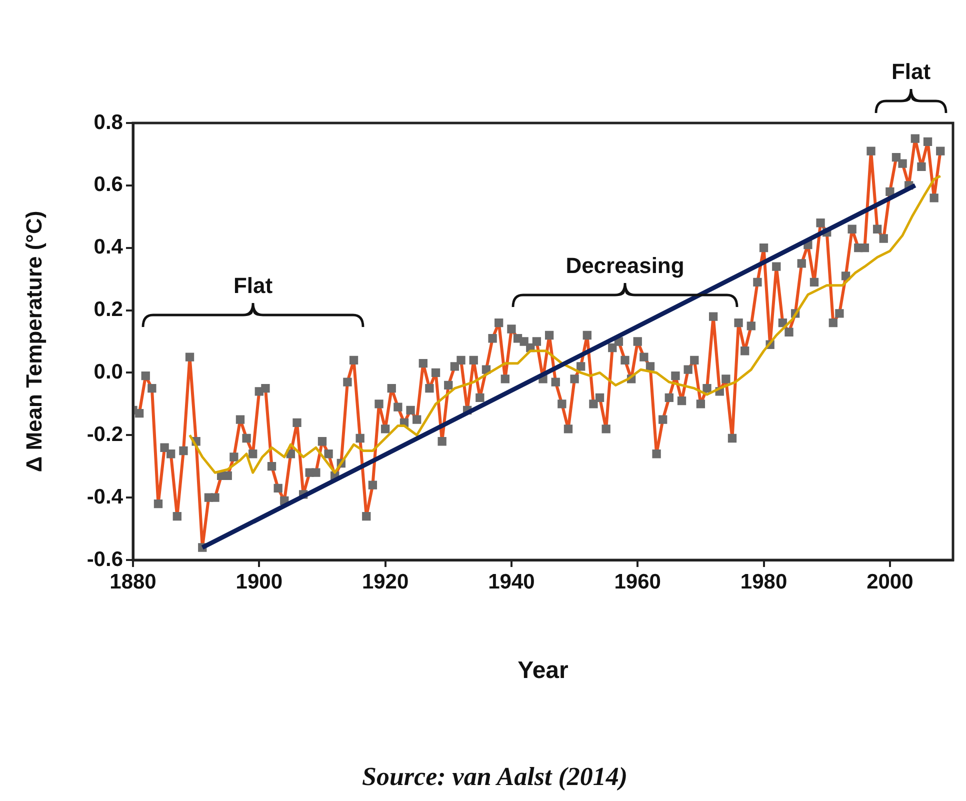 The height and width of the screenshot is (801, 966). What do you see at coordinates (108, 310) in the screenshot?
I see `y-tick-label: 0.2` at bounding box center [108, 310].